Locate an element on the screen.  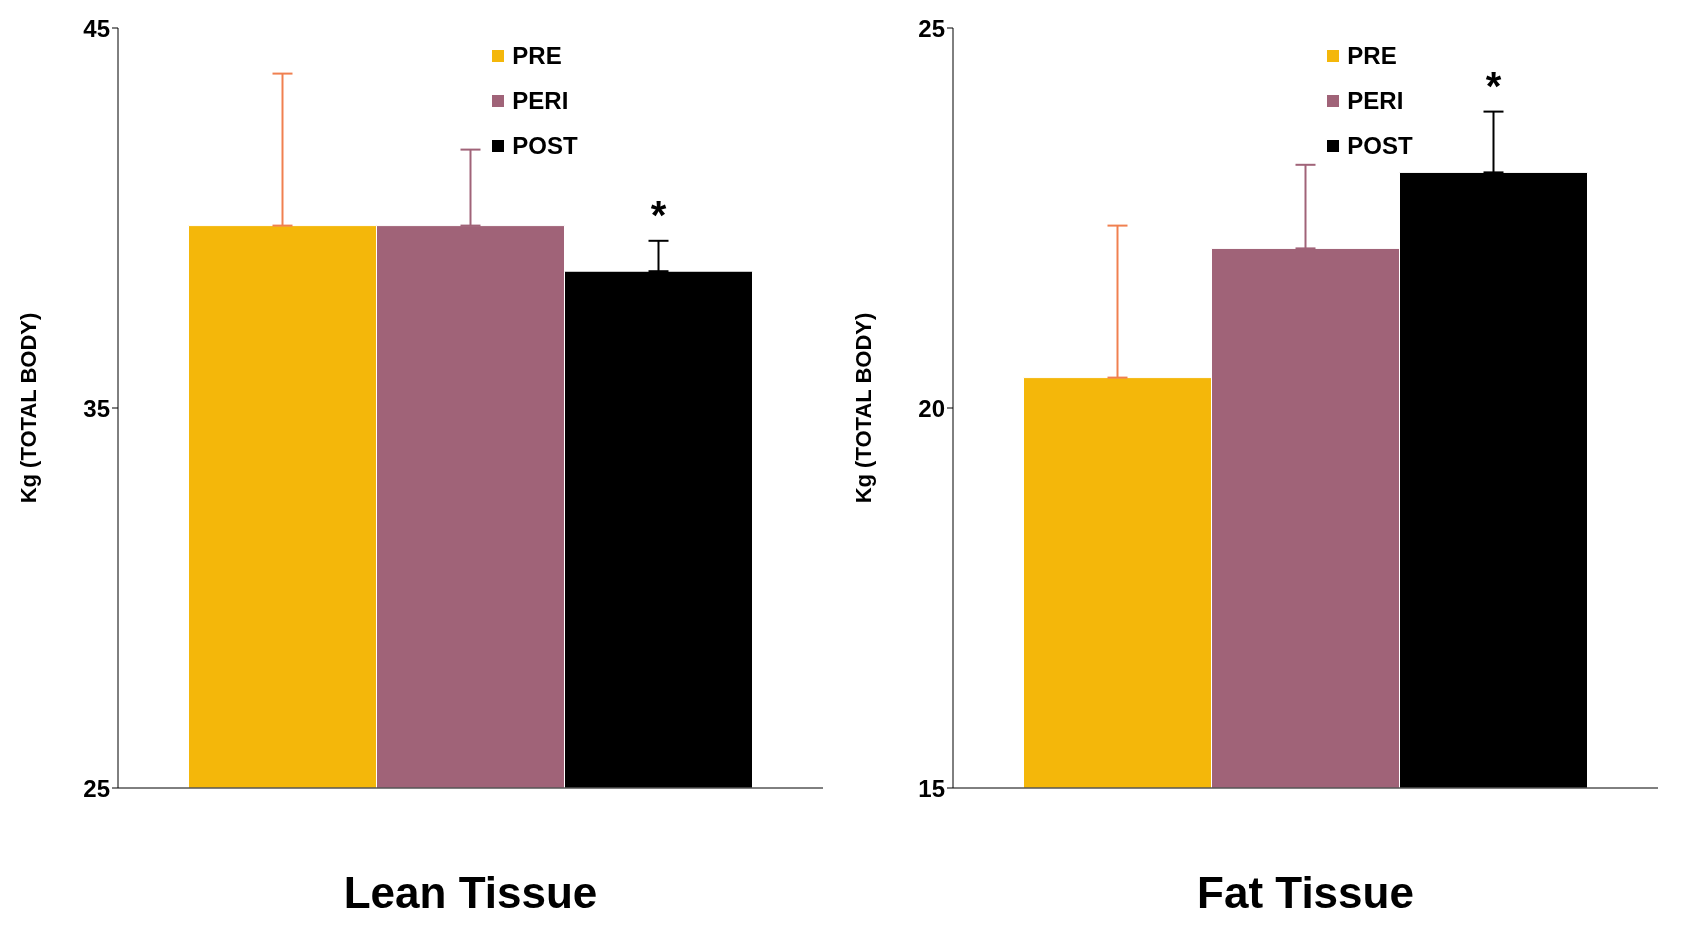
x-axis-title: Fat Tissue is located at coordinates (1305, 892).